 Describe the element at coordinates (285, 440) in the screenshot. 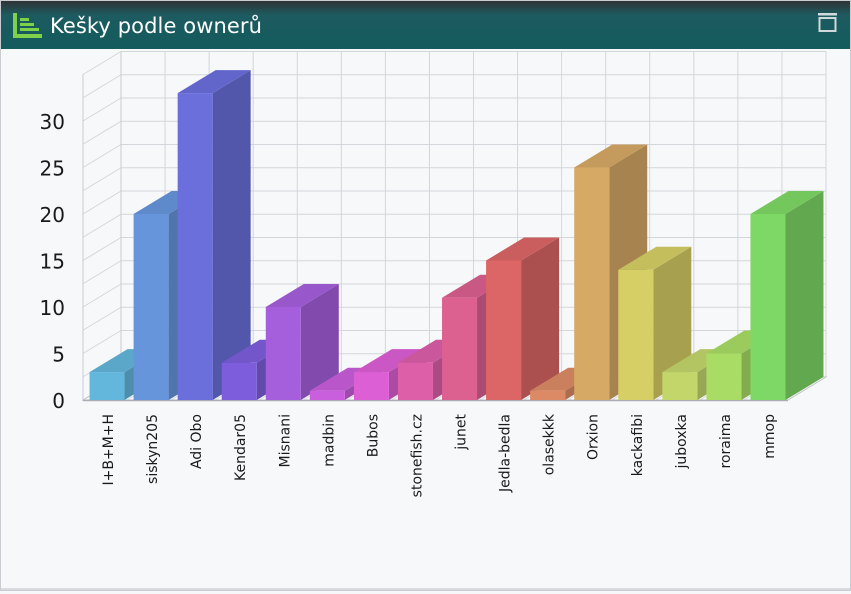

I see `x-tick-label: Misnani` at that location.